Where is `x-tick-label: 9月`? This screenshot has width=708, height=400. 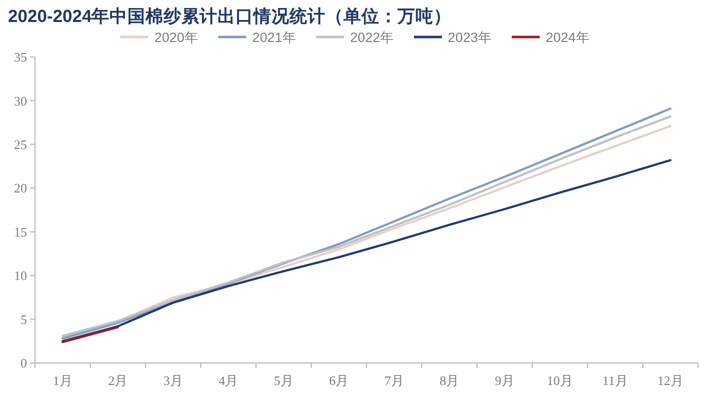 x-tick-label: 9月 is located at coordinates (504, 380).